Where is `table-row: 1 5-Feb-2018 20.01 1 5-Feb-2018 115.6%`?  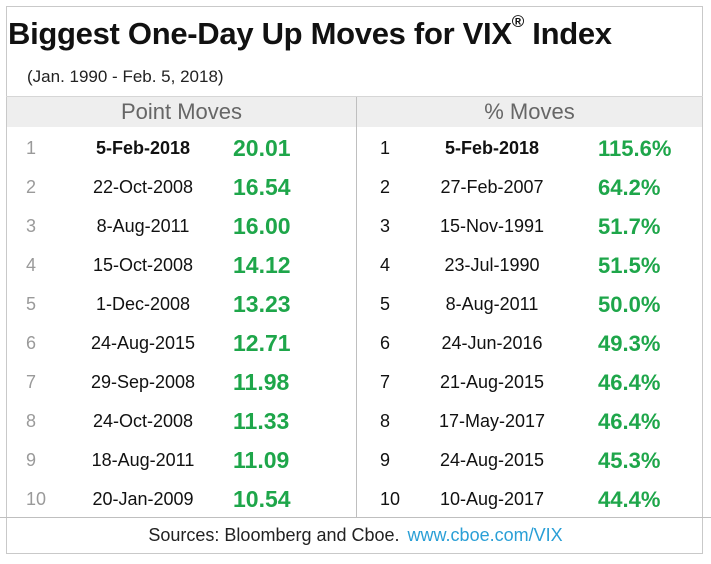 table-row: 1 5-Feb-2018 20.01 1 5-Feb-2018 115.6% is located at coordinates (355, 148).